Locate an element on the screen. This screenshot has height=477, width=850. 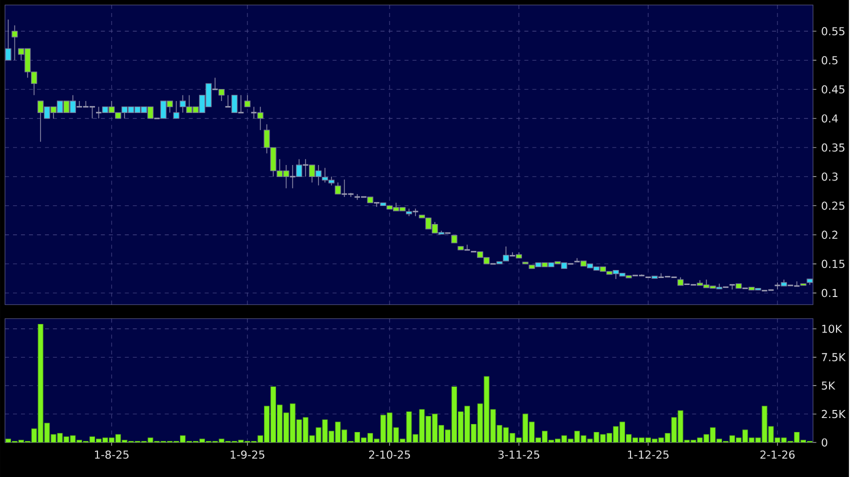
x-tick-label: 1-9-25 is located at coordinates (247, 454).